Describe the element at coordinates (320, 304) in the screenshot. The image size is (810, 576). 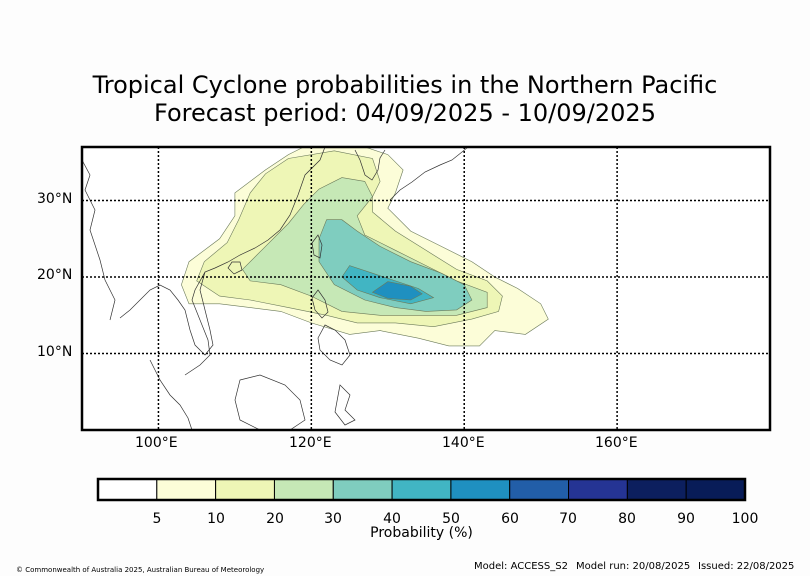
I see `coastline-luzon` at that location.